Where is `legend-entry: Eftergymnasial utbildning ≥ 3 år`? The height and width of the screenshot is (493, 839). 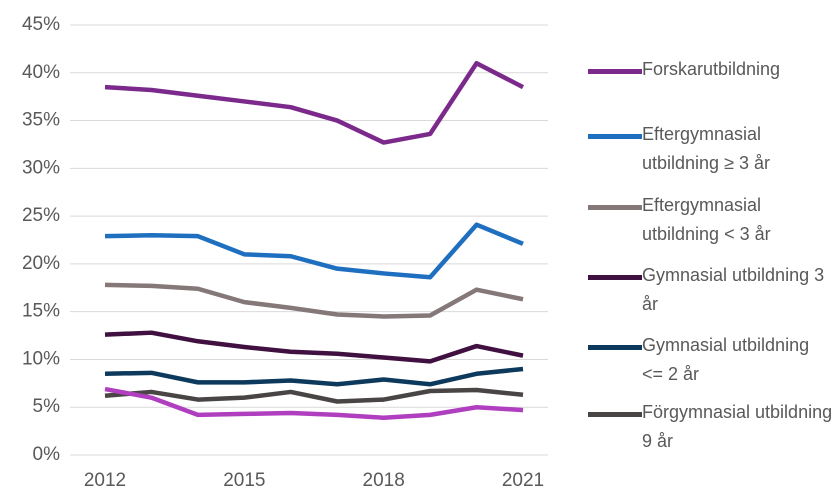
legend-entry: Eftergymnasial utbildning ≥ 3 år is located at coordinates (713, 151).